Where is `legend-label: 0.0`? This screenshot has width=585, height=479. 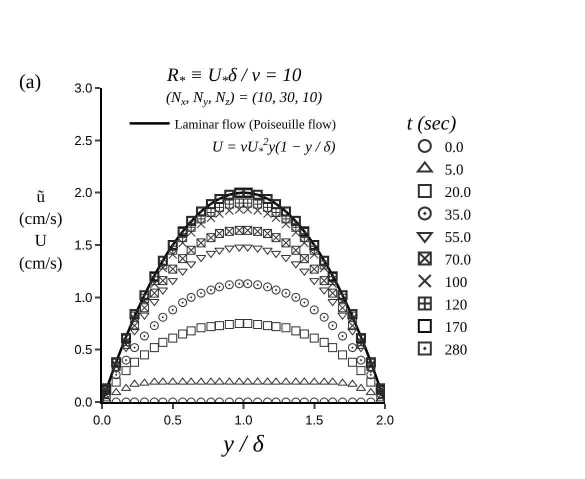
legend-label: 0.0 is located at coordinates (454, 148).